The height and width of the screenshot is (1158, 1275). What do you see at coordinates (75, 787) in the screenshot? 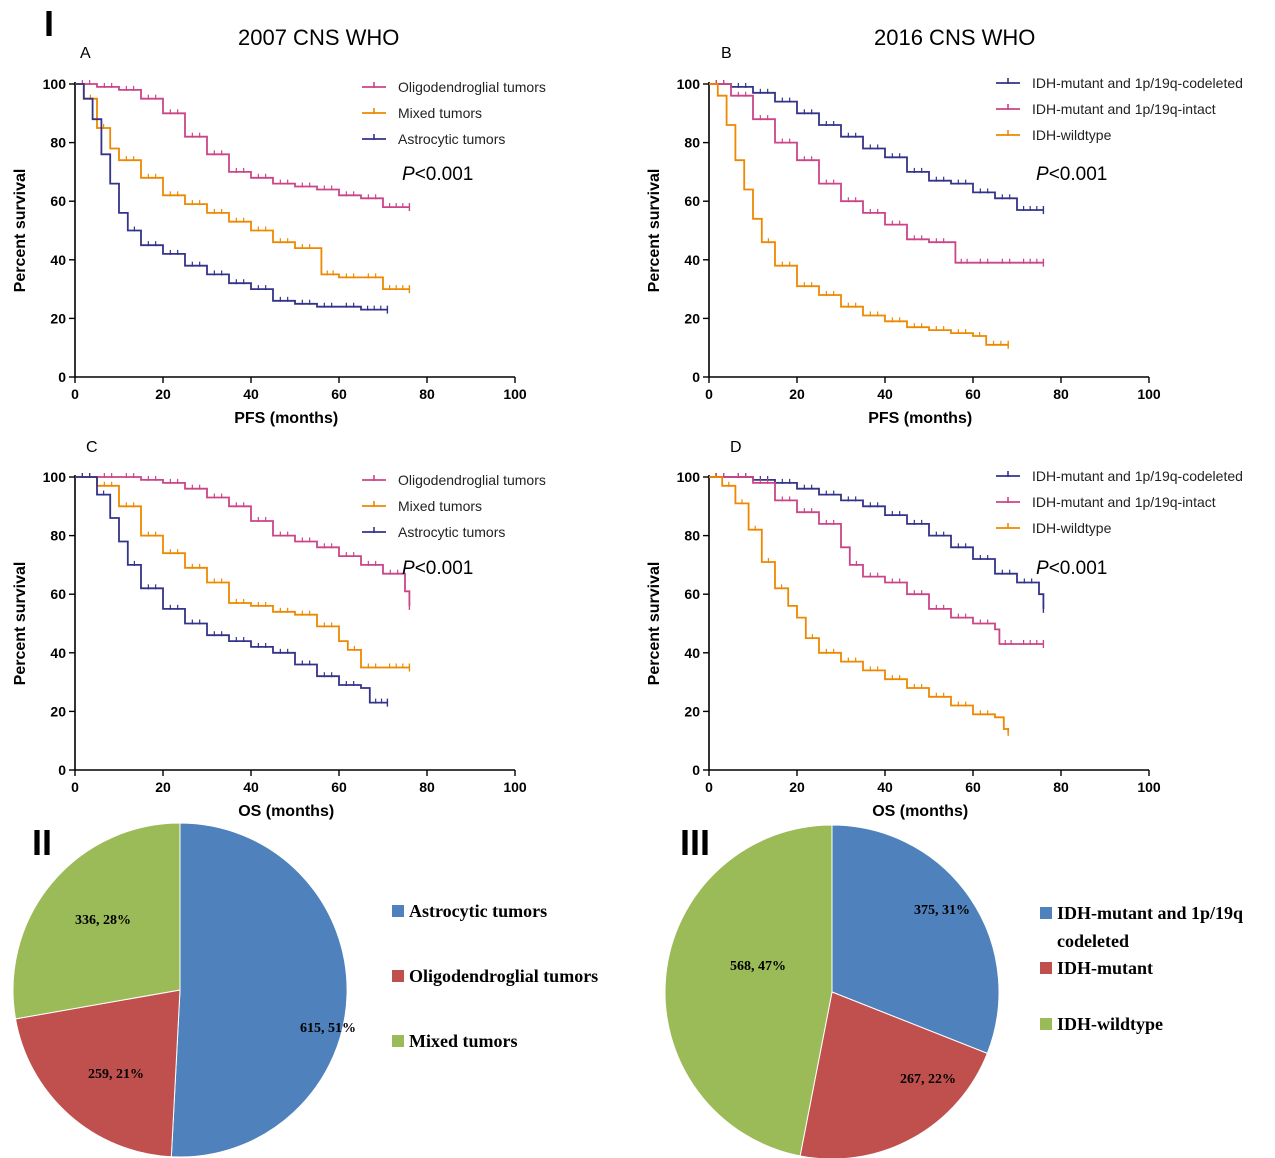
I see `x-tick-label: 0` at bounding box center [75, 787].